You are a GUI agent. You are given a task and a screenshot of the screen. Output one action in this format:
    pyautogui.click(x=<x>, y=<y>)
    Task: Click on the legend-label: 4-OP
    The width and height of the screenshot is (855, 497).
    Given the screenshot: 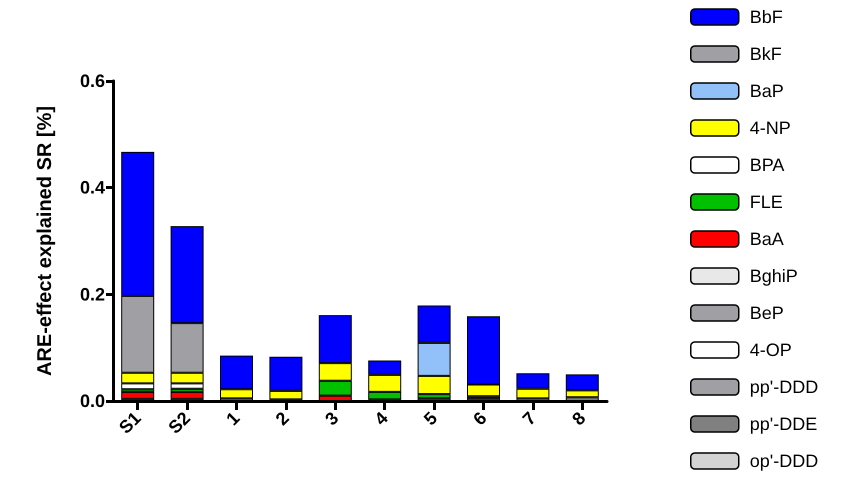 What is the action you would take?
    pyautogui.click(x=771, y=350)
    